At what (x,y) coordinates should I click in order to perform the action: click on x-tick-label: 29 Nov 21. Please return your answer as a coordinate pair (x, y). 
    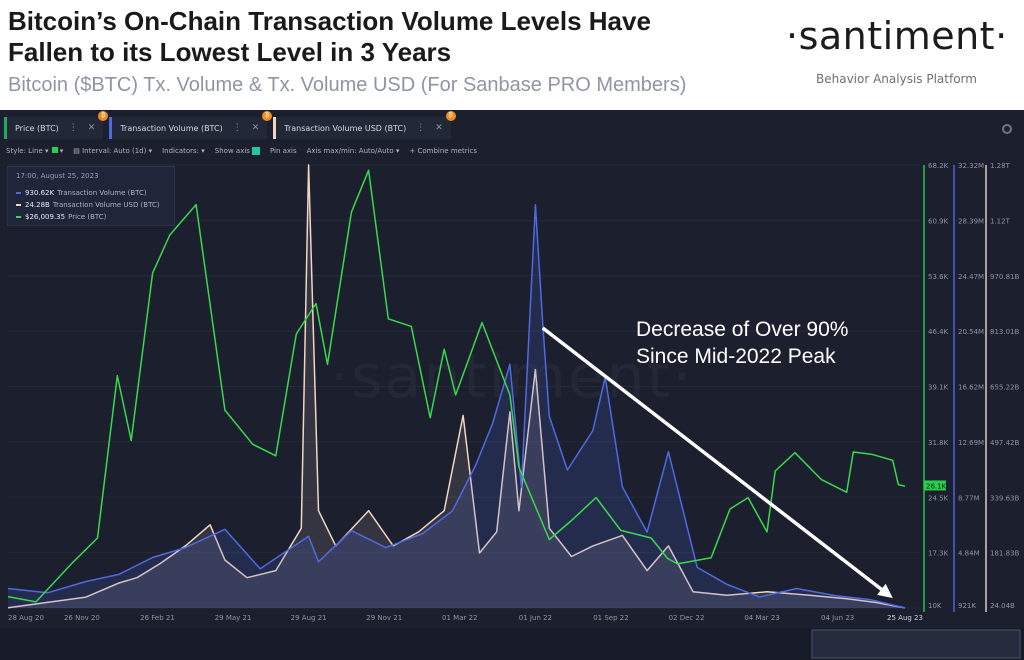
    Looking at the image, I should click on (384, 618).